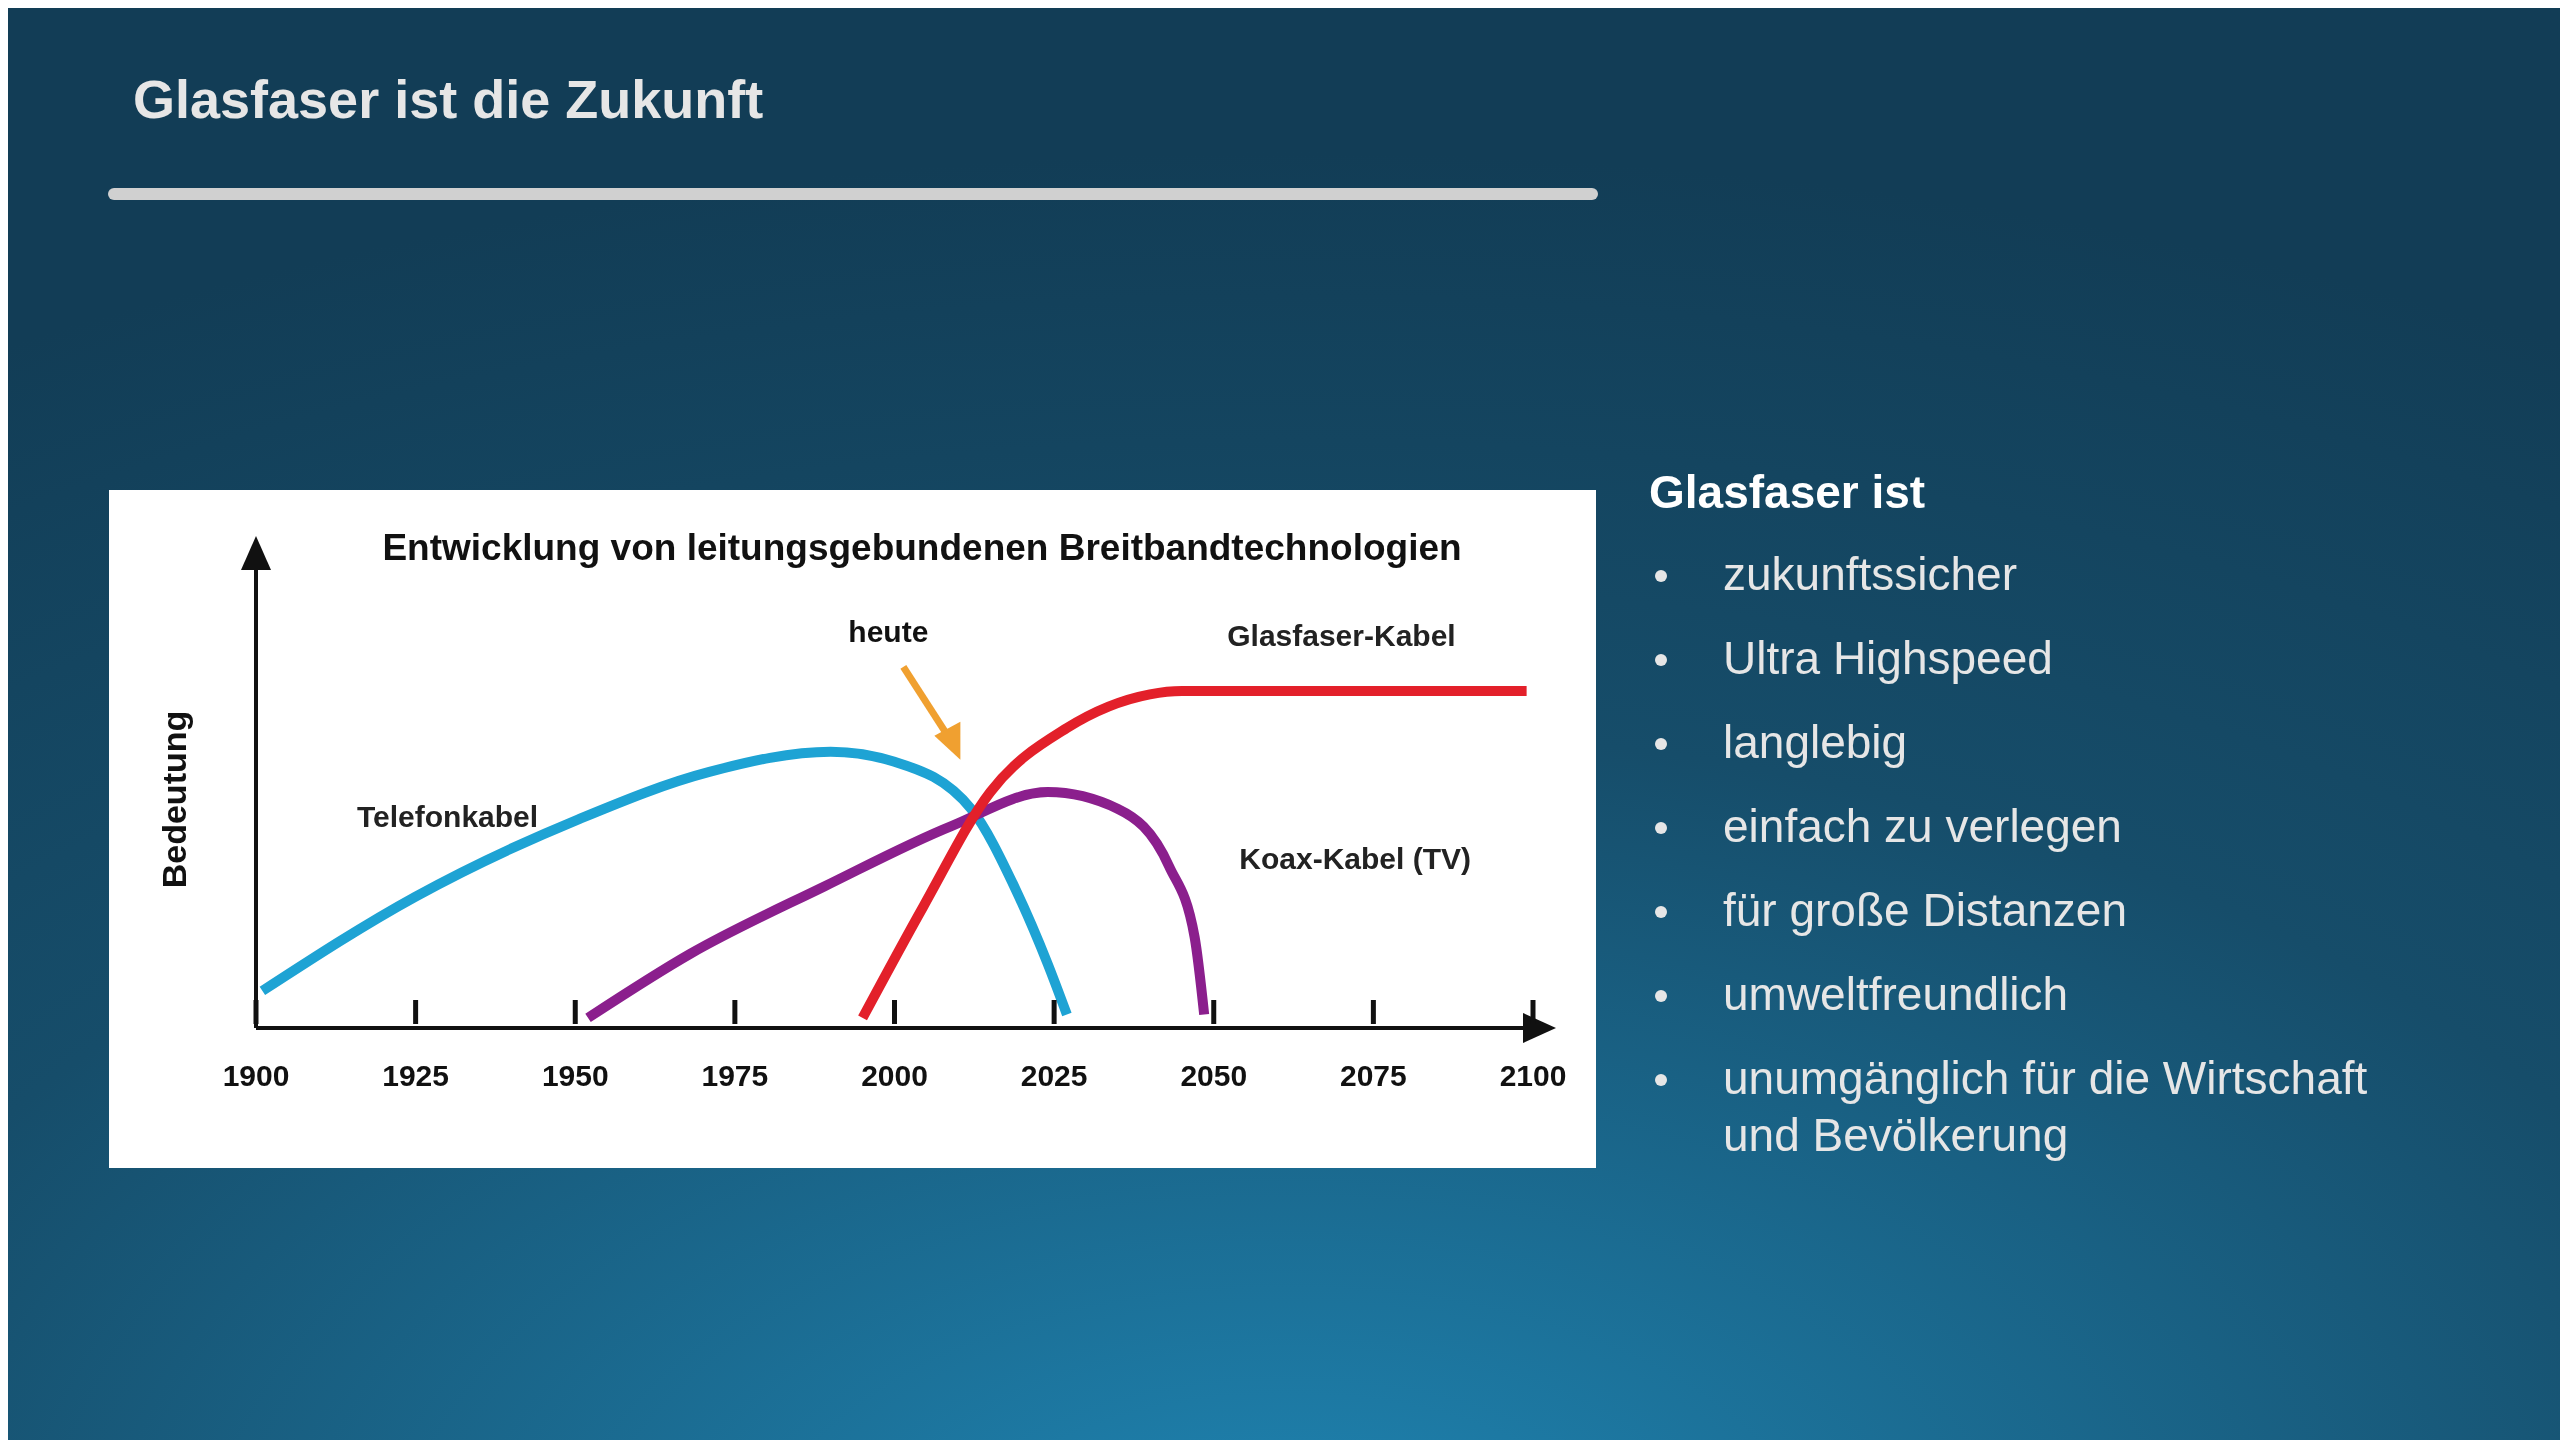 The image size is (2560, 1440). What do you see at coordinates (1815, 742) in the screenshot?
I see `text: langlebig` at bounding box center [1815, 742].